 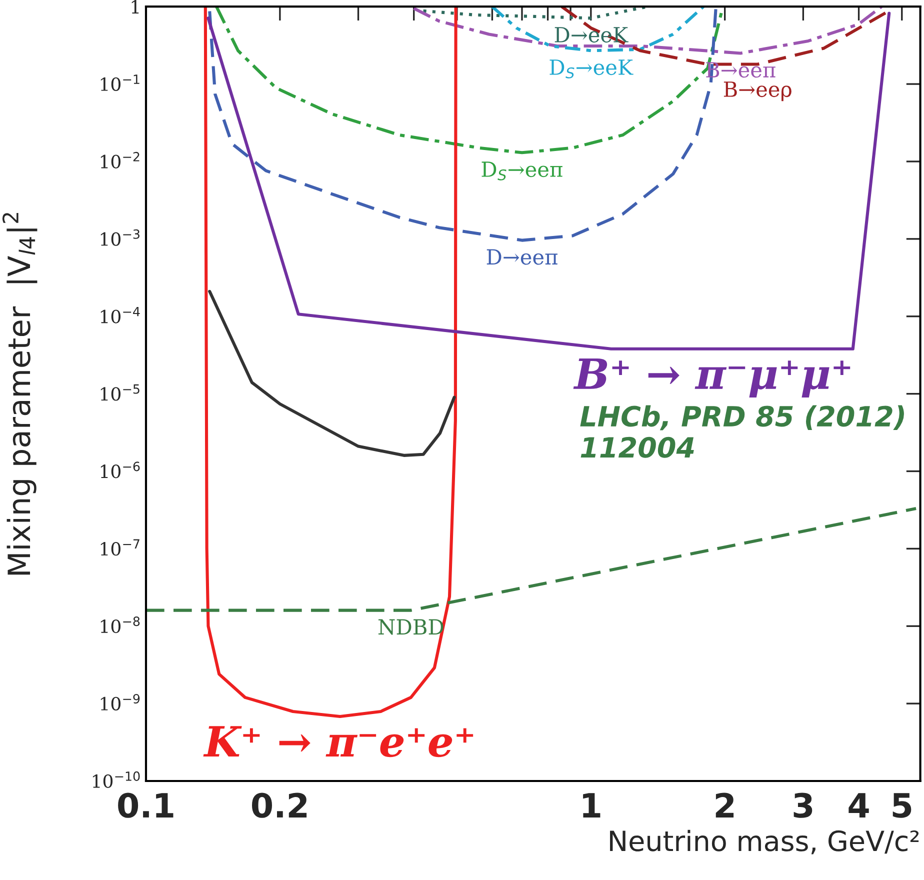 What do you see at coordinates (120, 237) in the screenshot?
I see `y-tick-label: 10$^{−3}$` at bounding box center [120, 237].